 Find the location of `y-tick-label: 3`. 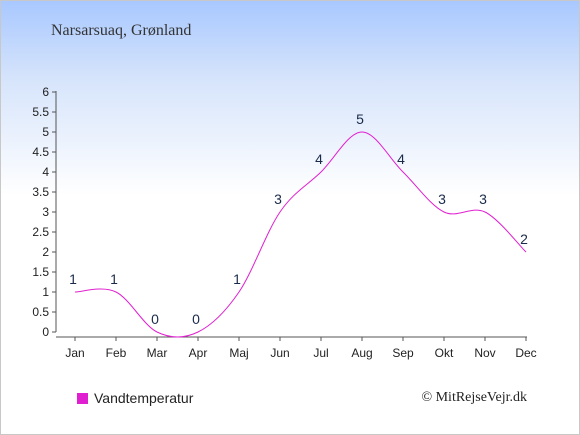

y-tick-label: 3 is located at coordinates (45, 212).